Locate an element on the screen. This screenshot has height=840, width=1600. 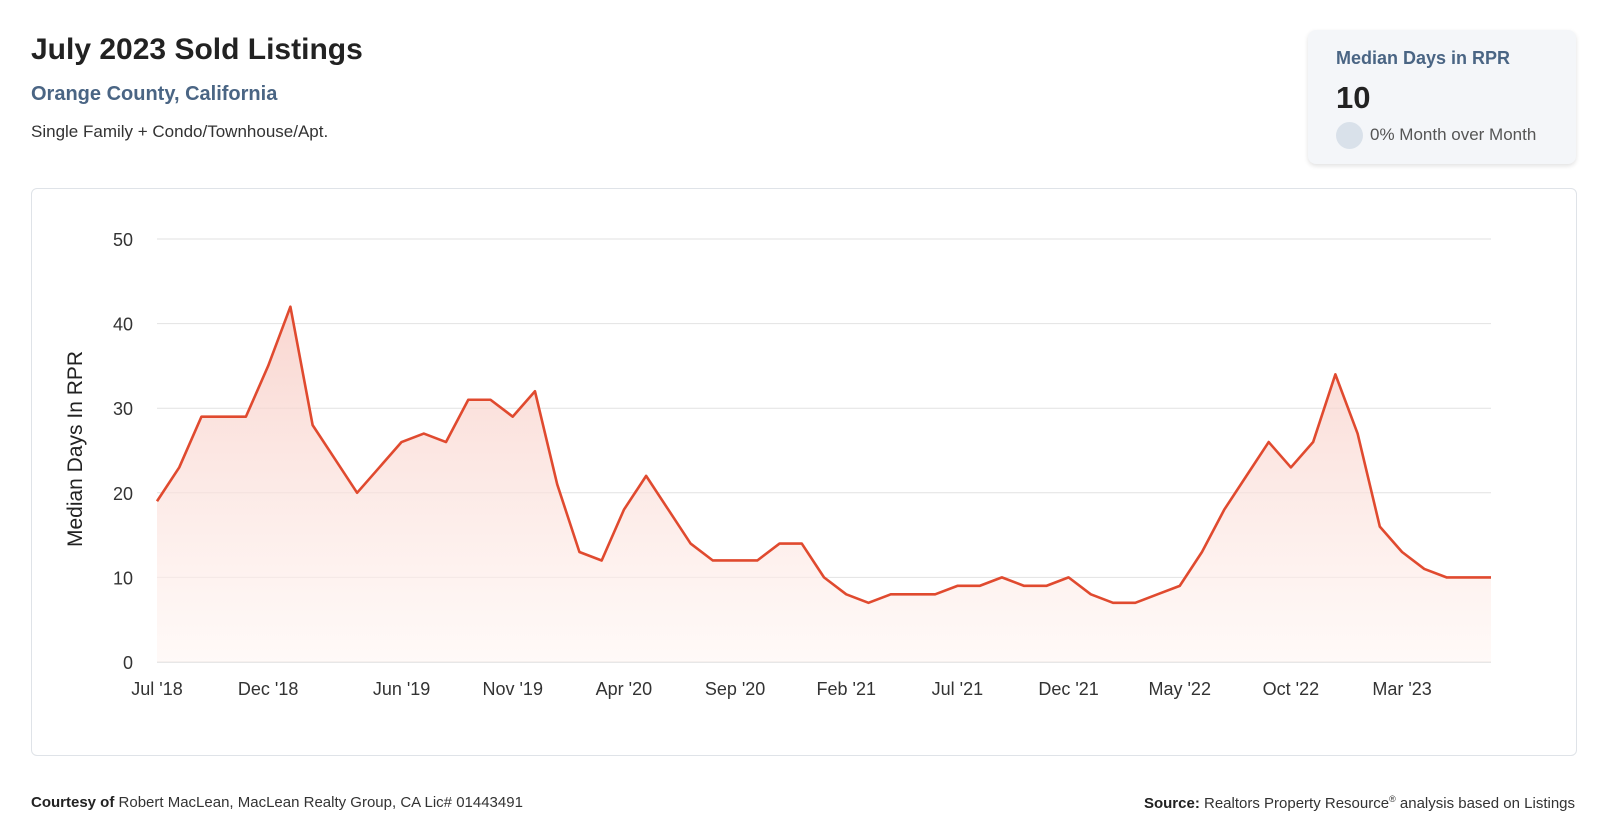
location-subtitle: Orange County, California is located at coordinates (154, 94).